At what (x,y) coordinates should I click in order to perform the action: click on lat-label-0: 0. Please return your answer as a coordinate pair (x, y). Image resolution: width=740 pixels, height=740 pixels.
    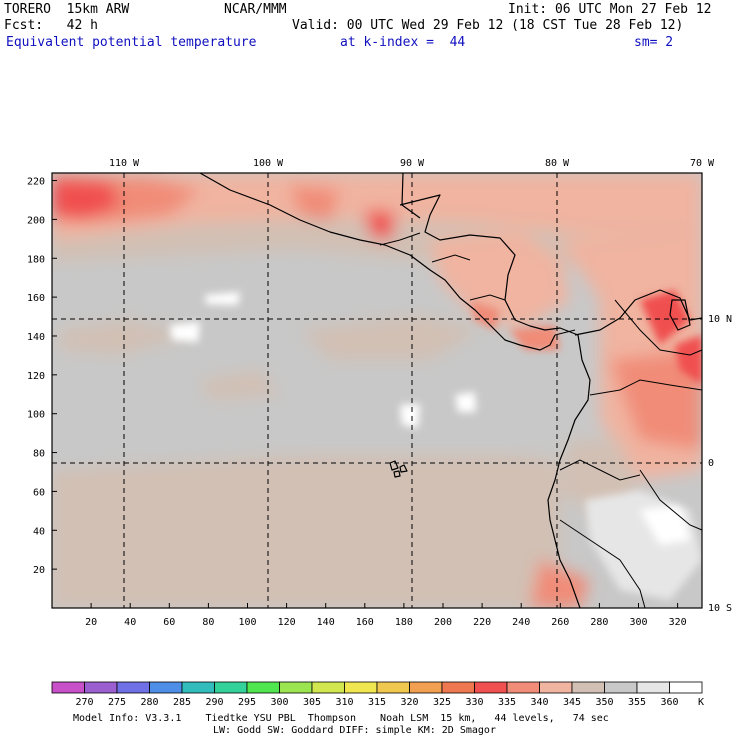
    Looking at the image, I should click on (711, 463).